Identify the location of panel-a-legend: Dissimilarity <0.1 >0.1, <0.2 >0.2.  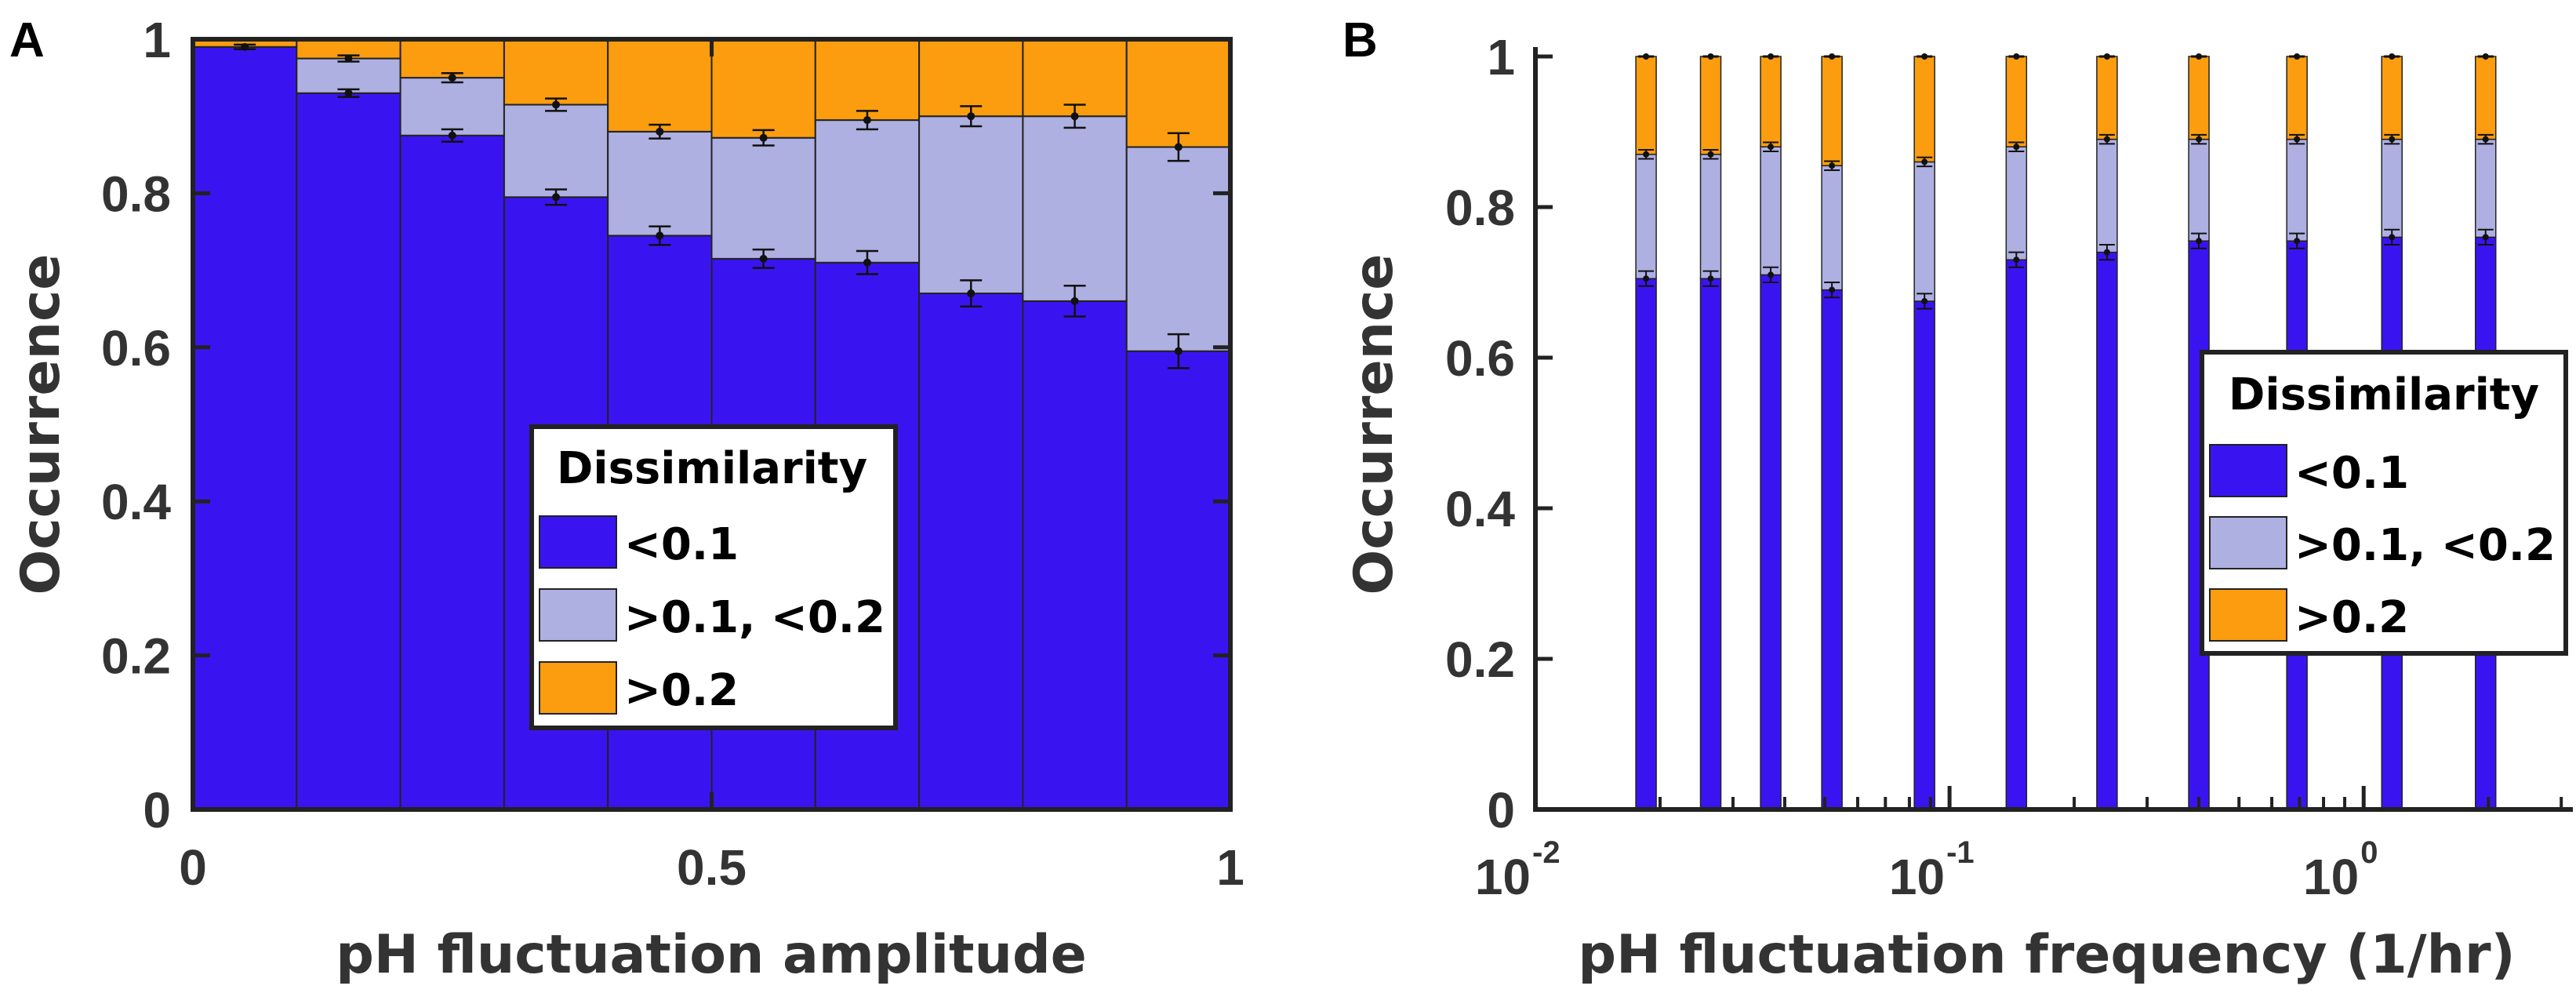
(713, 577).